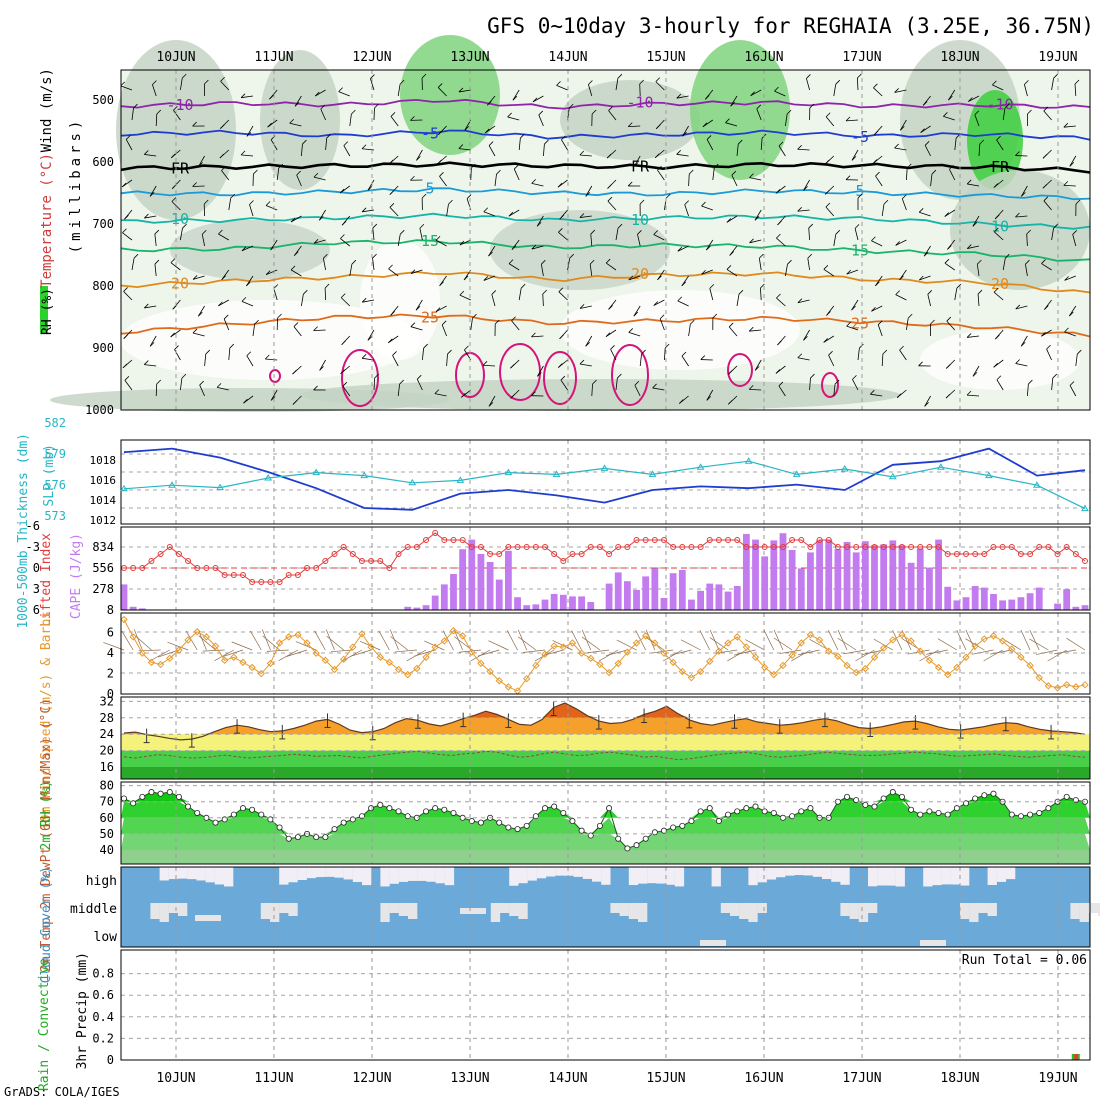 This screenshot has width=1100, height=1100. I want to click on isotherm-label: -10, so click(179, 105).